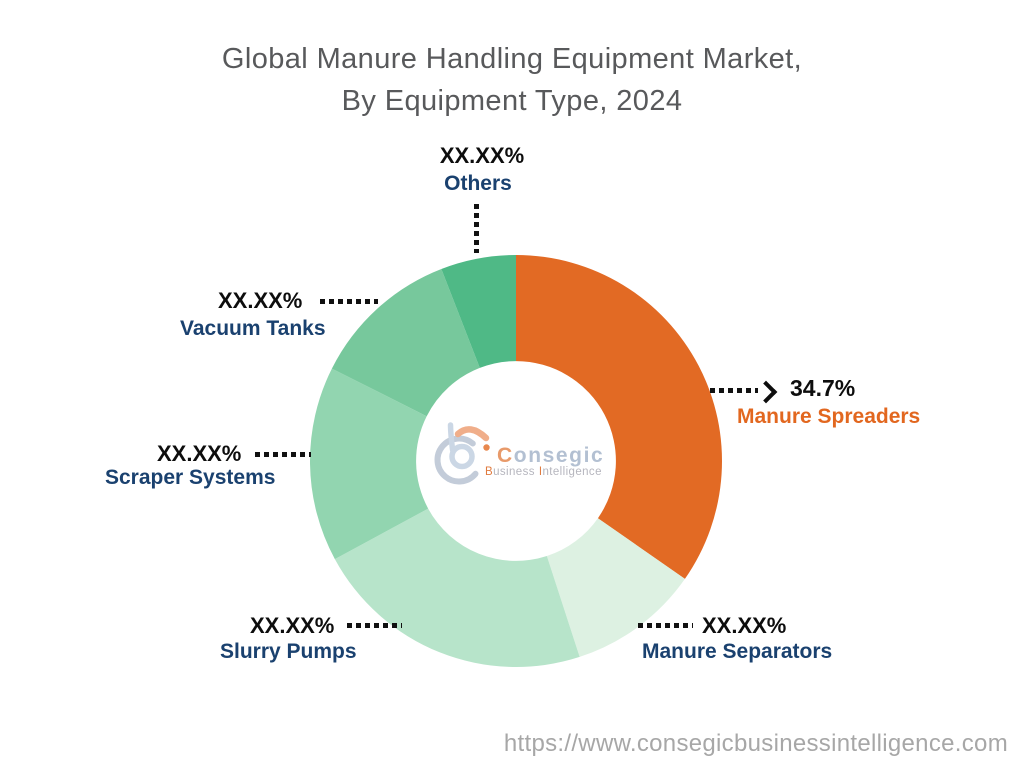  What do you see at coordinates (615, 587) in the screenshot?
I see `donut-segment-manure-separators` at bounding box center [615, 587].